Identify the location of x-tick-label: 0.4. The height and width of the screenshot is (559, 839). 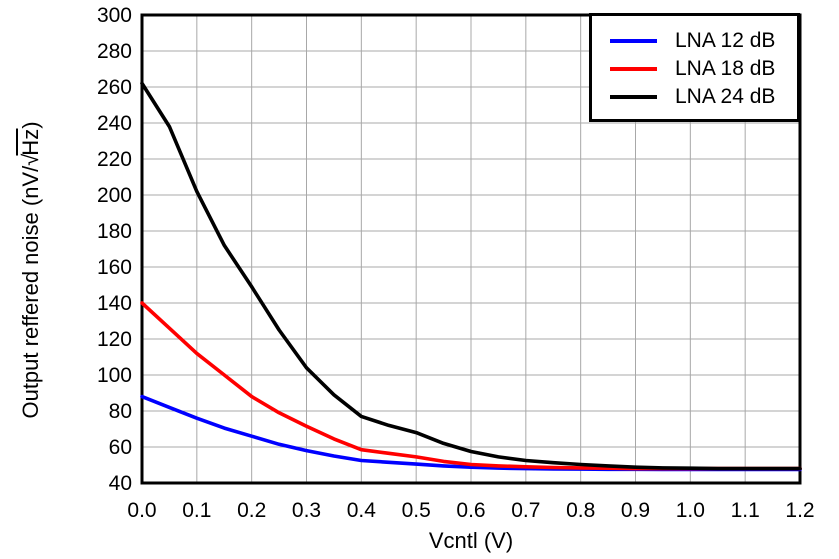
(362, 510).